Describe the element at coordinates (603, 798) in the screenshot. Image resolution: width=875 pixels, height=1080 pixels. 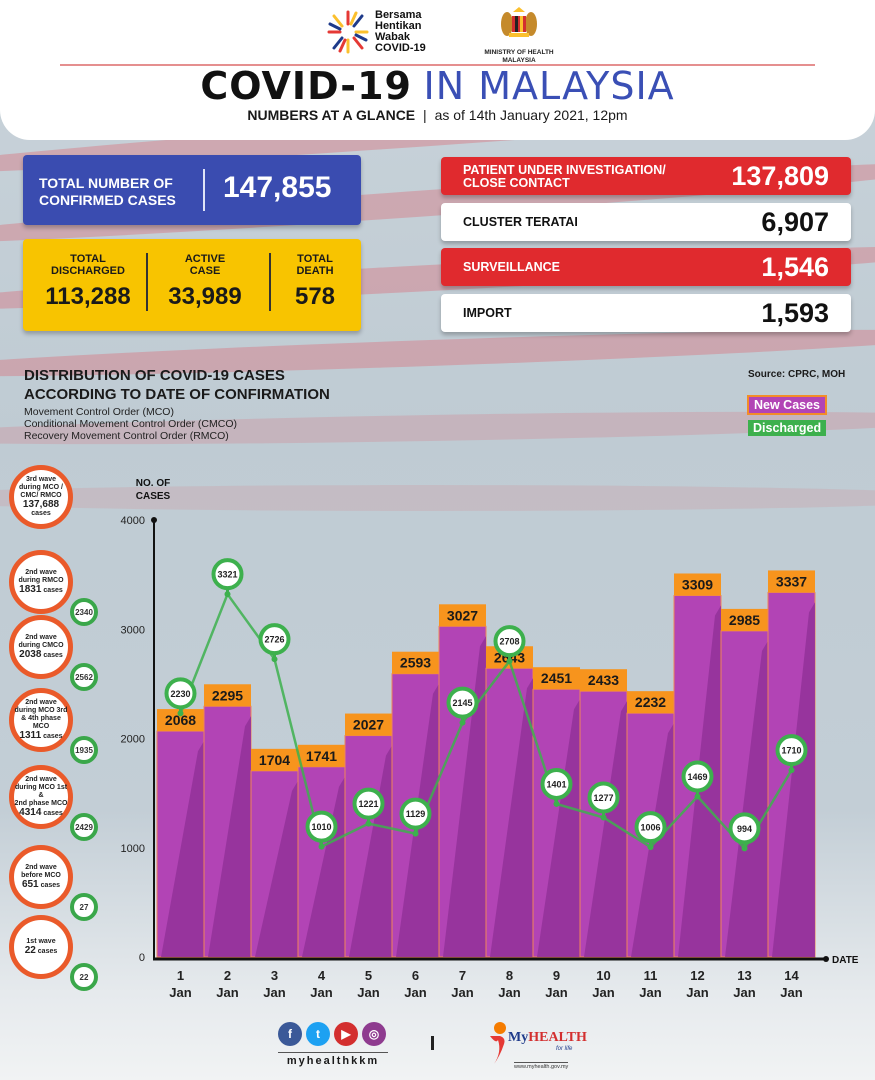
I see `discharged-value-label: 1277` at that location.